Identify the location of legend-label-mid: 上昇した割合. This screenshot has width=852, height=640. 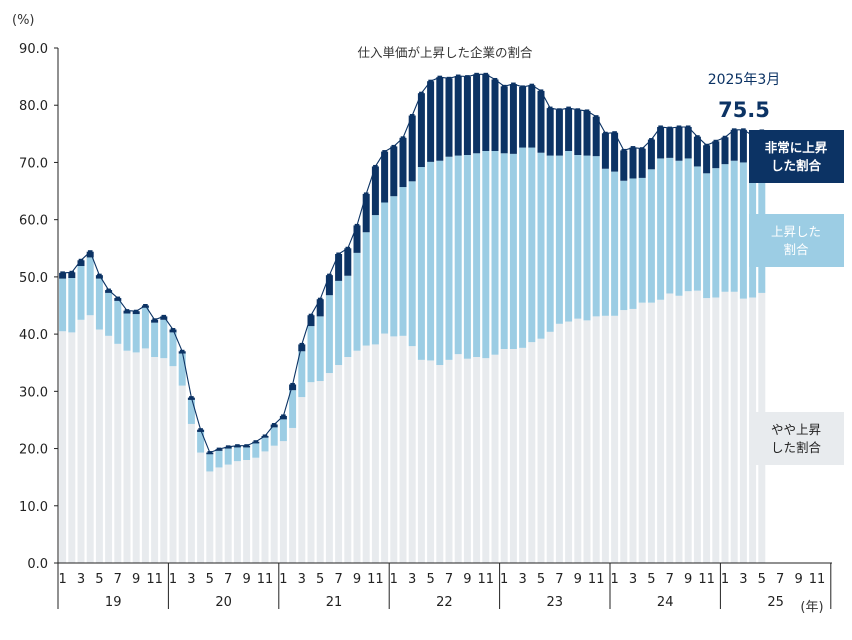
(796, 240).